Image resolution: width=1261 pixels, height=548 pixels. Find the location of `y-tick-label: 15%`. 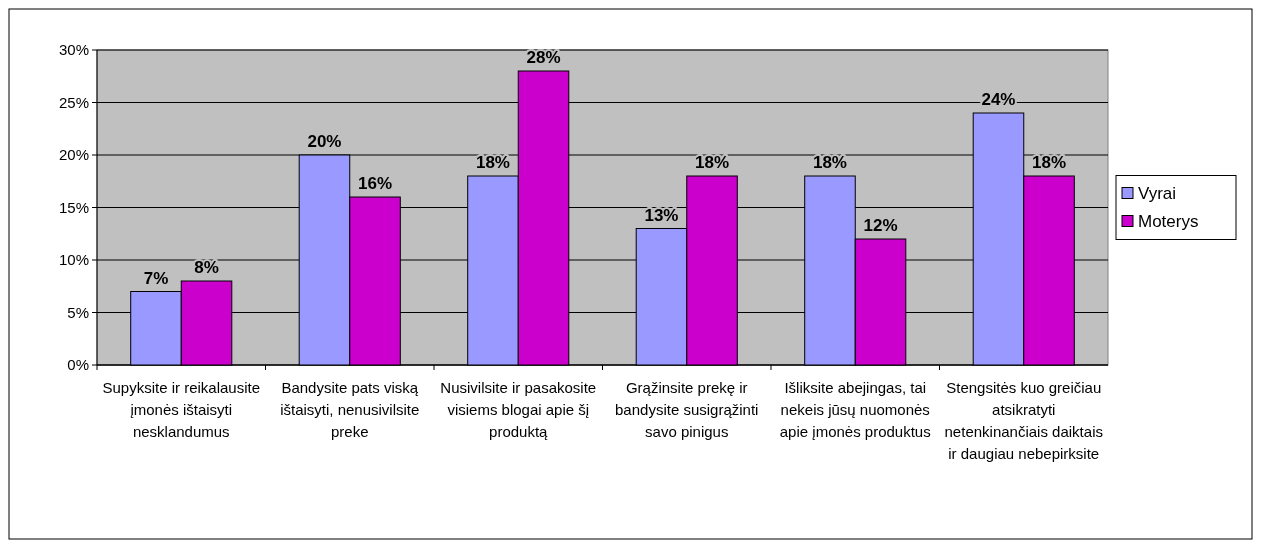

y-tick-label: 15% is located at coordinates (73, 207).